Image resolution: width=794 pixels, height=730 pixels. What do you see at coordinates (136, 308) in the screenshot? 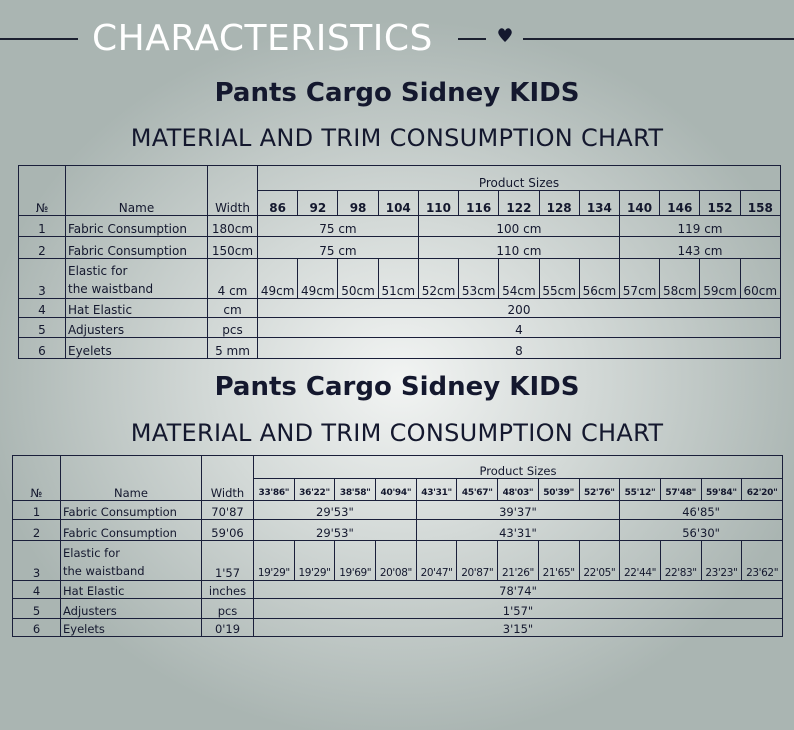
I see `row-name: Hat Elastic` at bounding box center [136, 308].